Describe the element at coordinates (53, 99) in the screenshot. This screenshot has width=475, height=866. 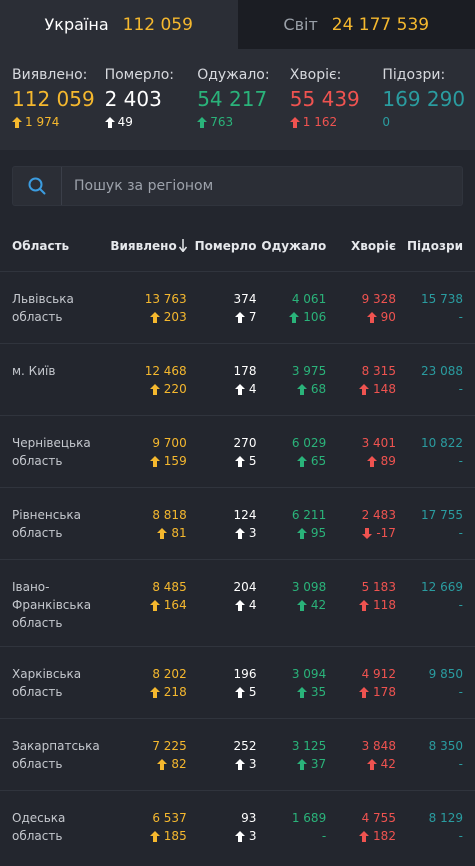
I see `summary-detected-value: 112 059` at that location.